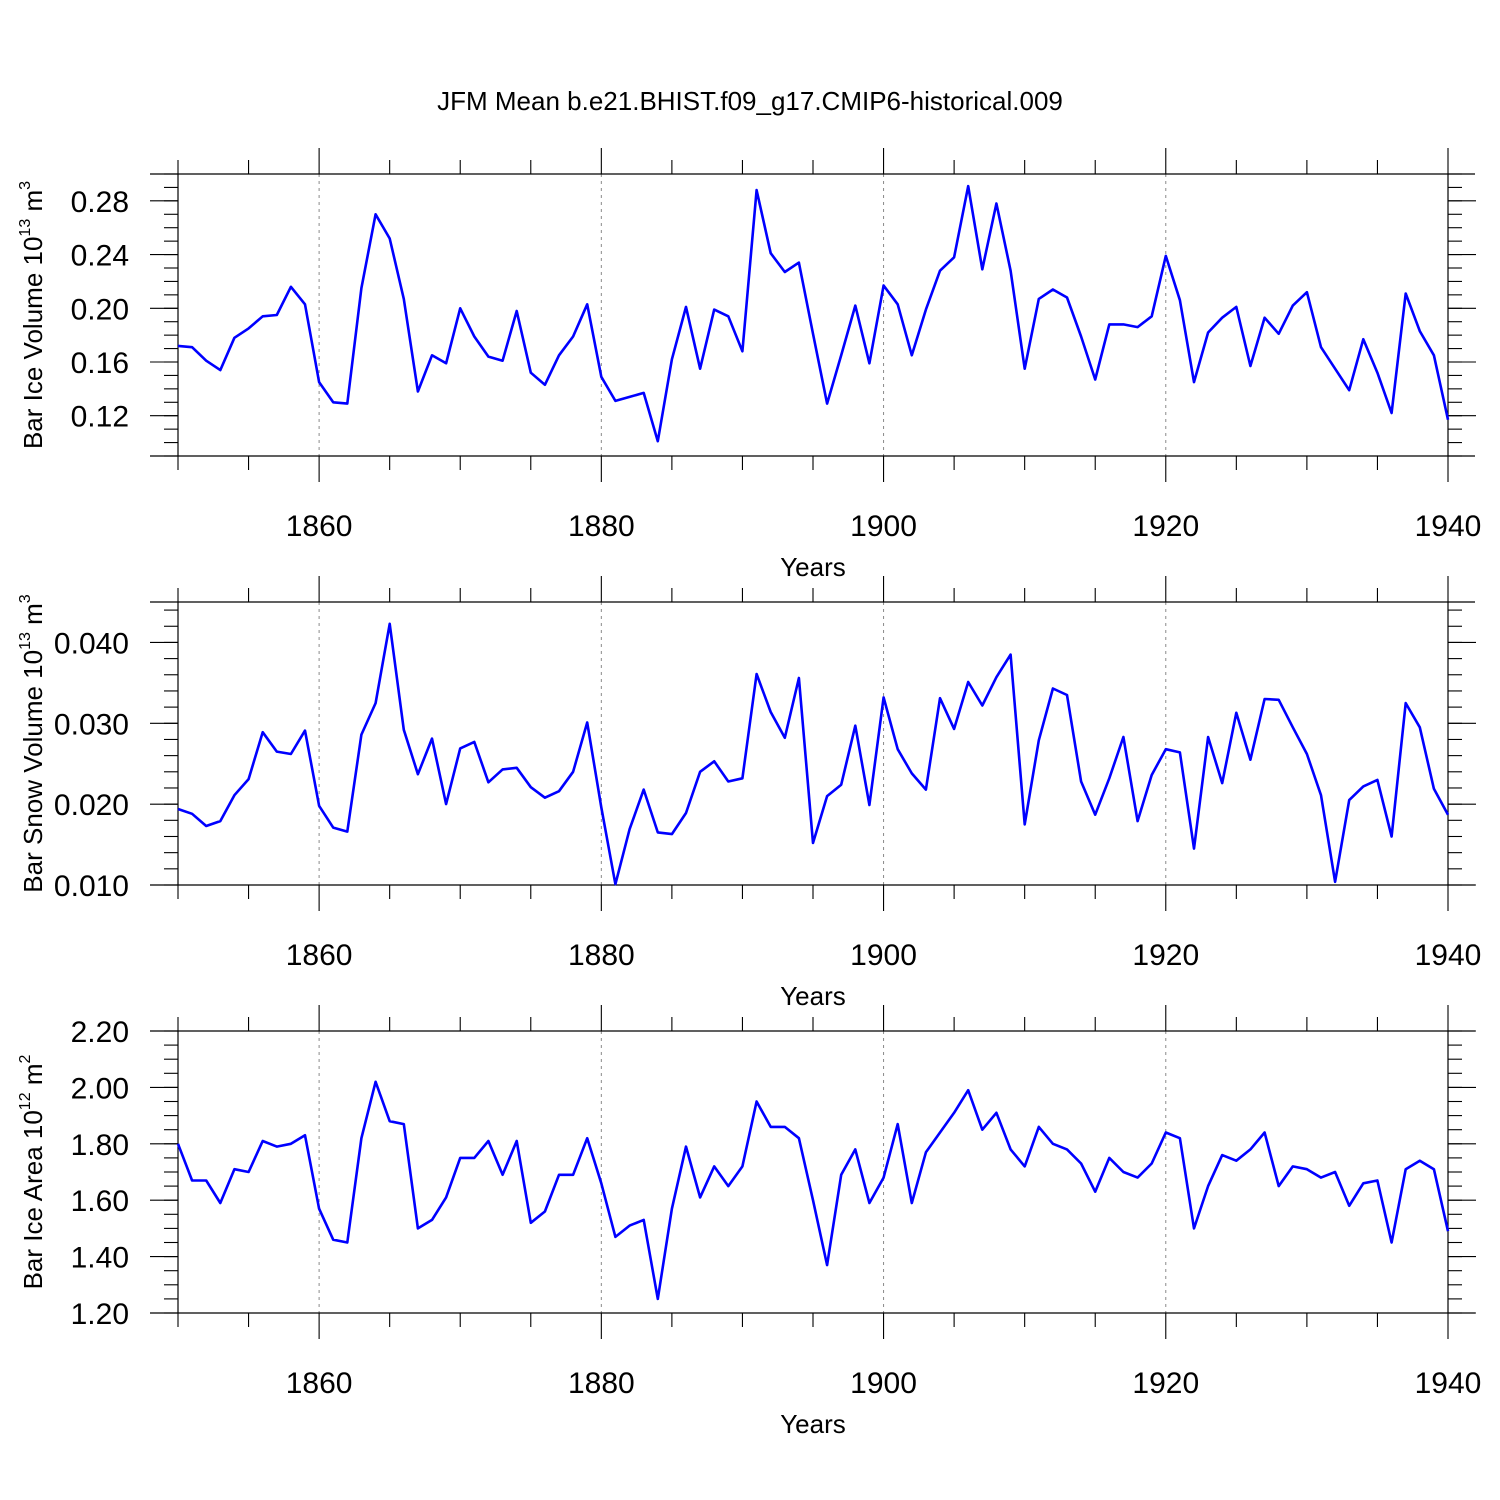  What do you see at coordinates (91, 724) in the screenshot?
I see `y-tick-label: 0.030` at bounding box center [91, 724].